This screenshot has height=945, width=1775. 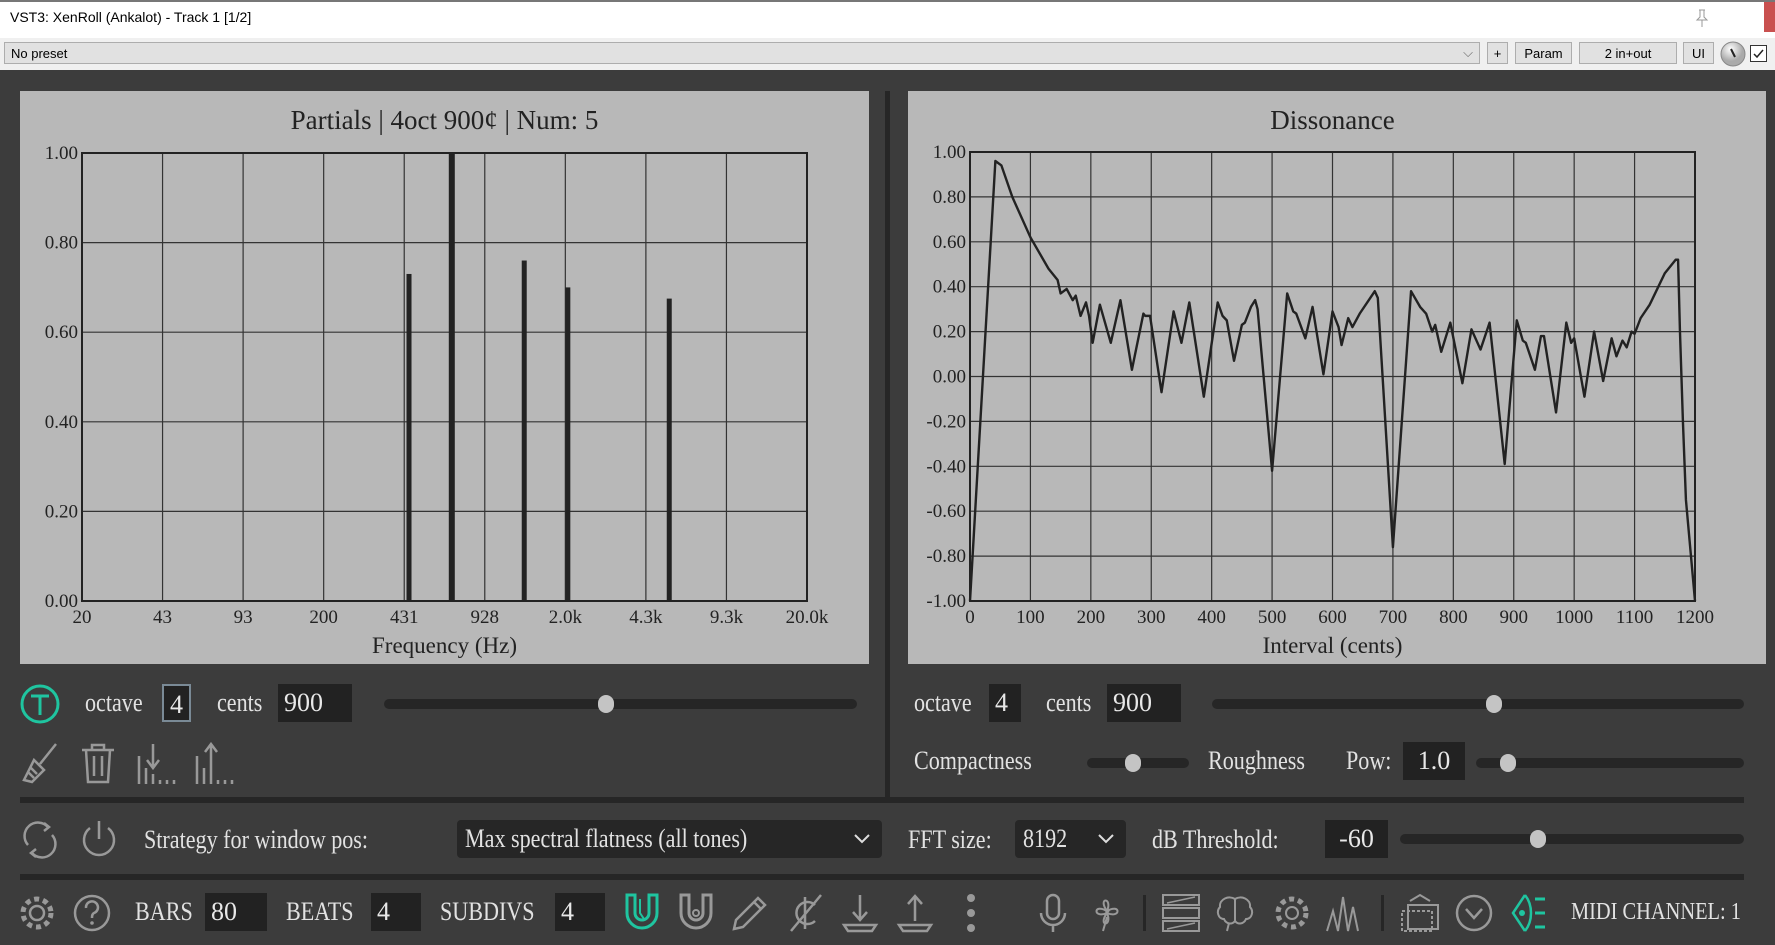 What do you see at coordinates (40, 704) in the screenshot?
I see `tuning-t-icon` at bounding box center [40, 704].